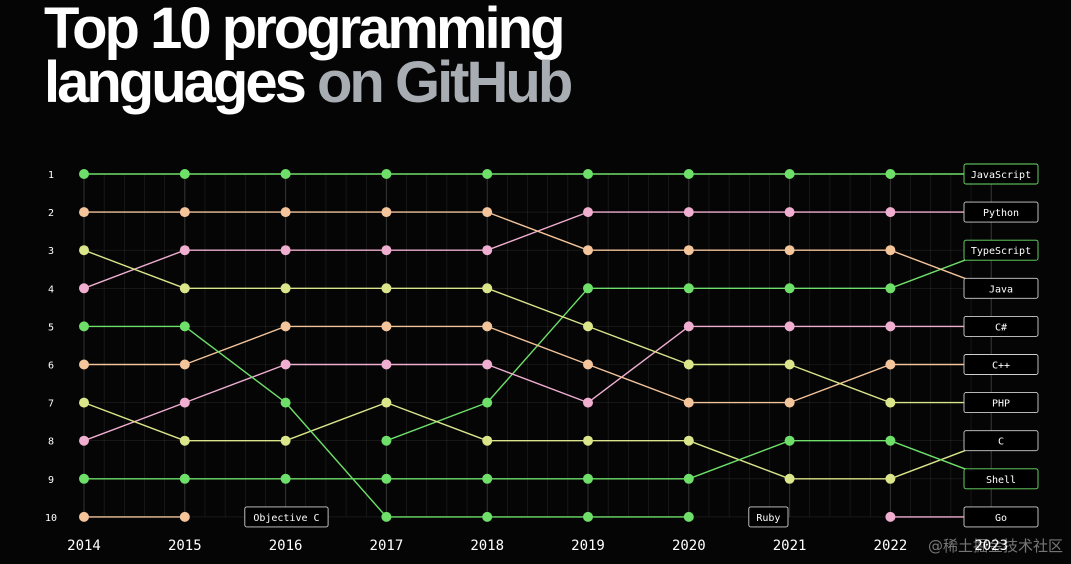 The height and width of the screenshot is (564, 1071). What do you see at coordinates (995, 546) in the screenshot?
I see `watermark: @稀土掘金技术社区` at bounding box center [995, 546].